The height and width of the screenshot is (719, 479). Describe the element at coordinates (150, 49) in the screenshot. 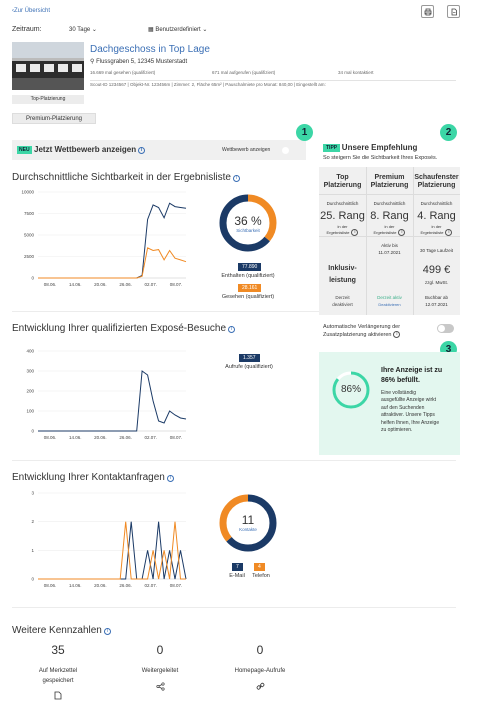

I see `listing-title: Dachgeschoss in Top Lage` at that location.